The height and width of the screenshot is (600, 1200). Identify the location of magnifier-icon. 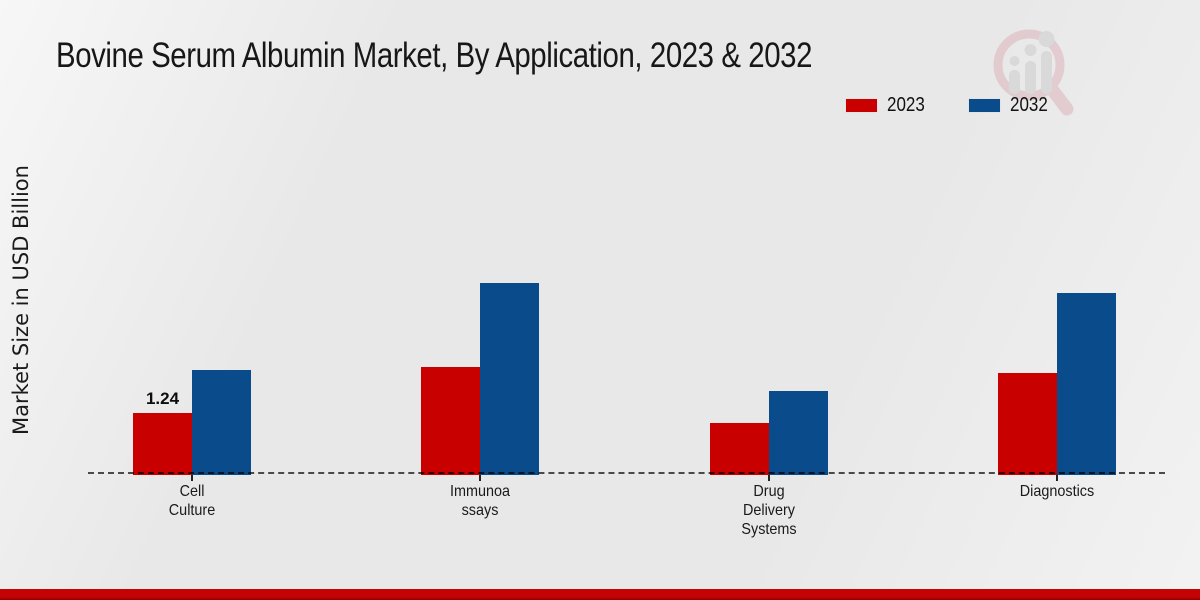
(1033, 72).